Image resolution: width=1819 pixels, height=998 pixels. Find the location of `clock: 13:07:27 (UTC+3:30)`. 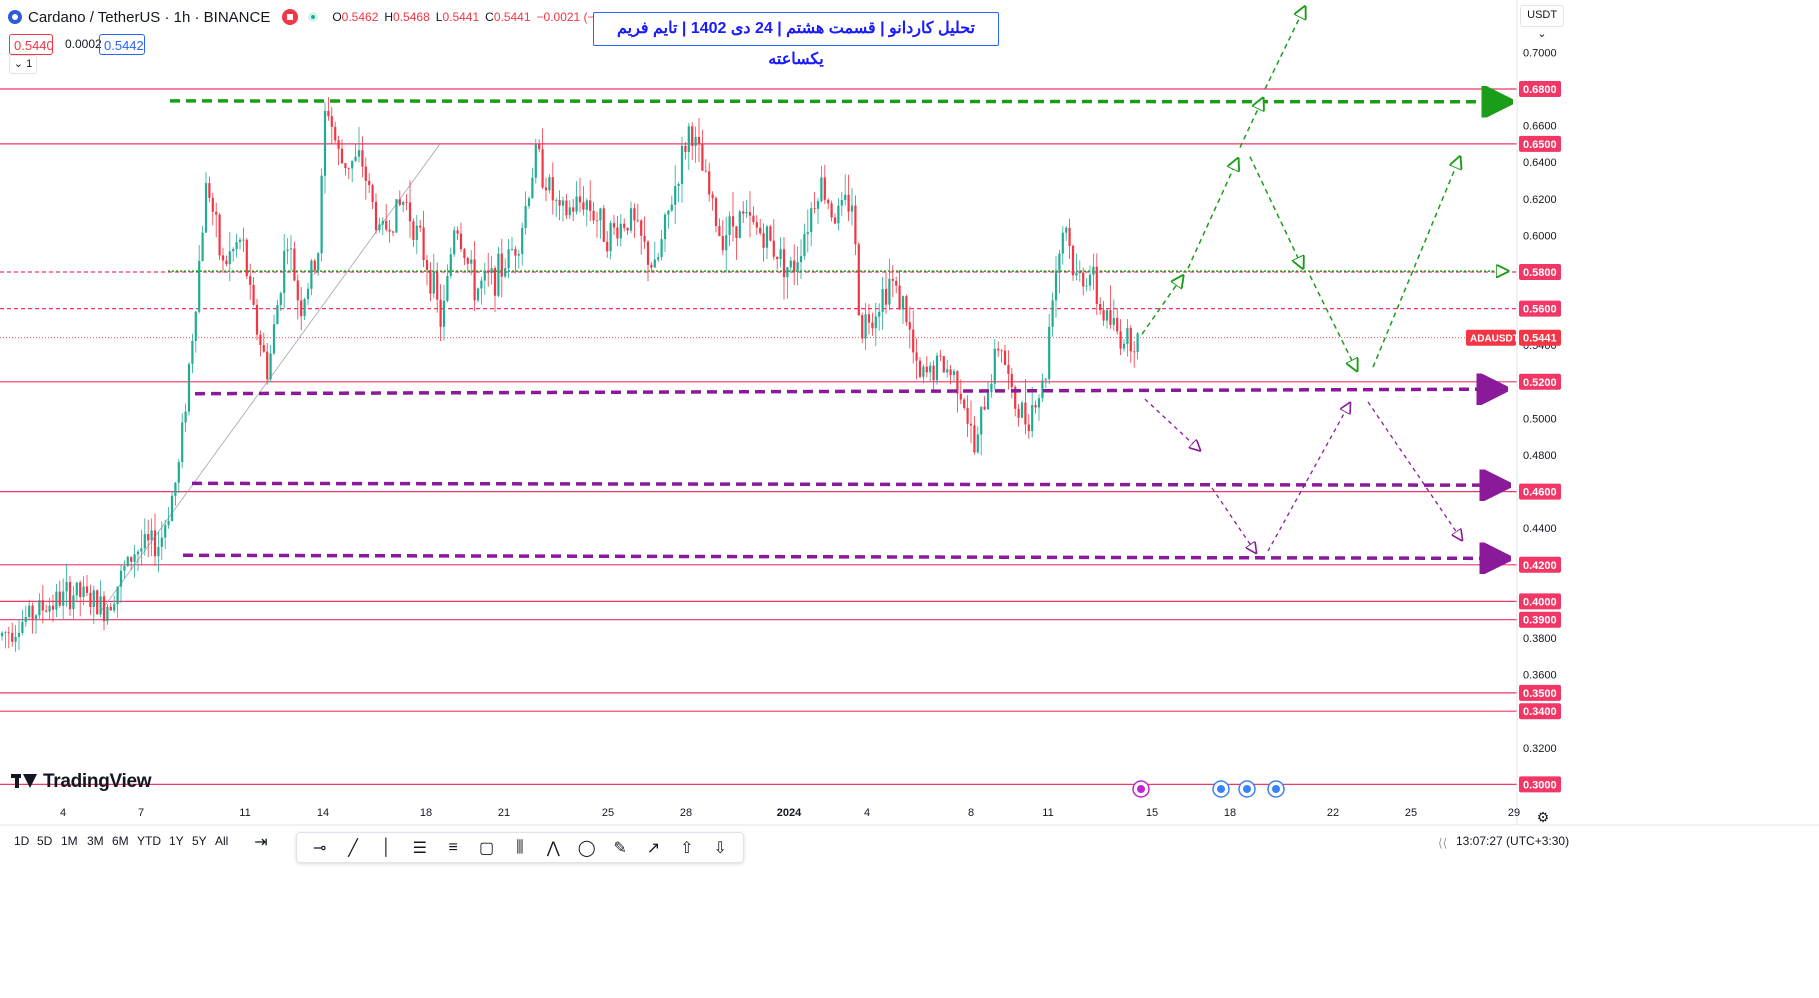

clock: 13:07:27 (UTC+3:30) is located at coordinates (1513, 841).